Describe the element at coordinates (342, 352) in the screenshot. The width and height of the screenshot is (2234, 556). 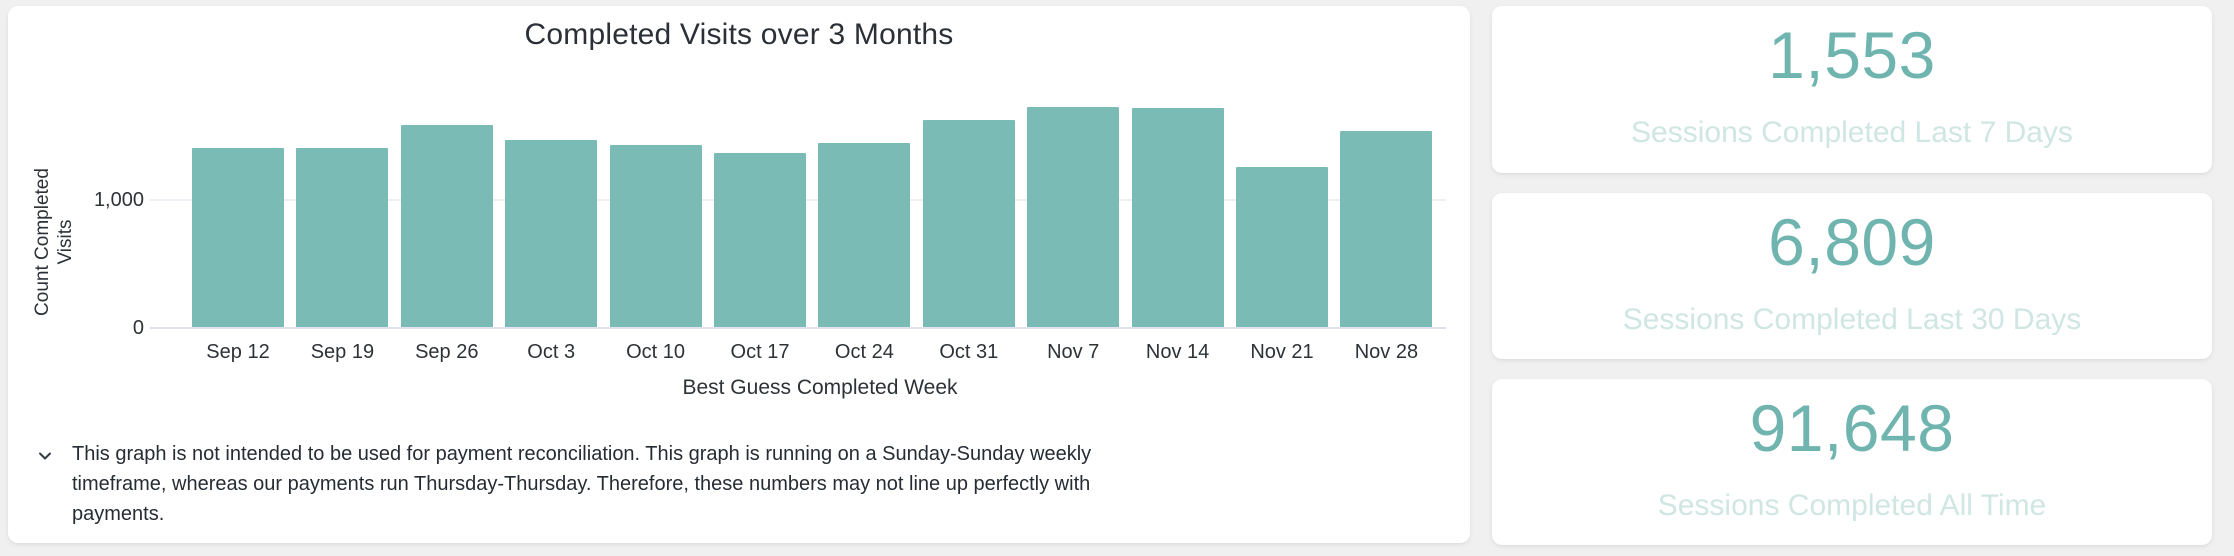
I see `x-tick-label-sep-19: Sep 19` at that location.